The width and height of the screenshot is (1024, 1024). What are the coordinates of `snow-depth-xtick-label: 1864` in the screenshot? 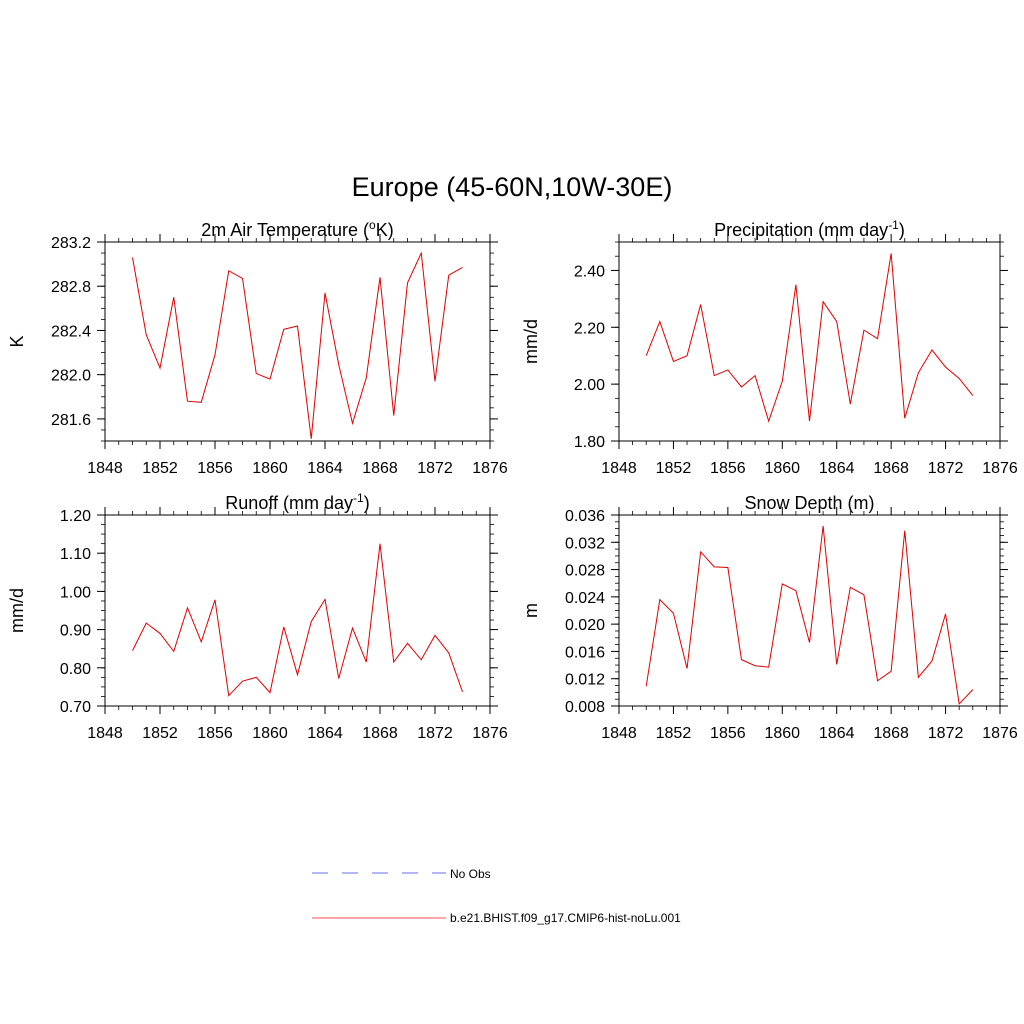 It's located at (837, 733).